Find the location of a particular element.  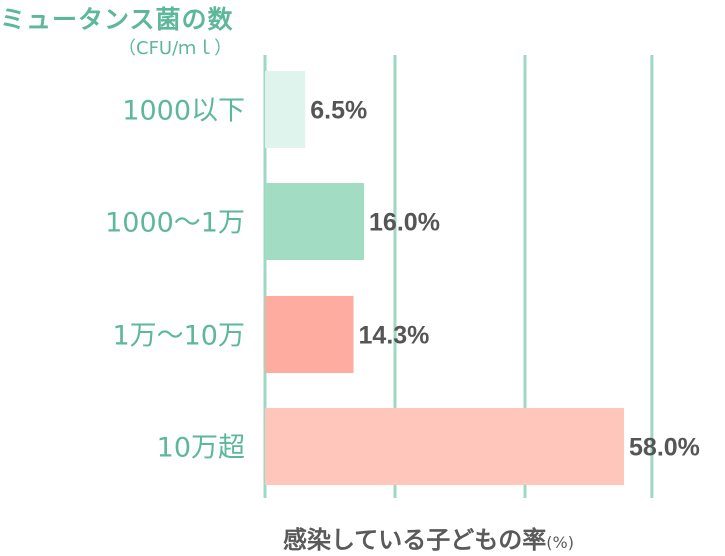

x-axis-unit: (%) is located at coordinates (560, 542).